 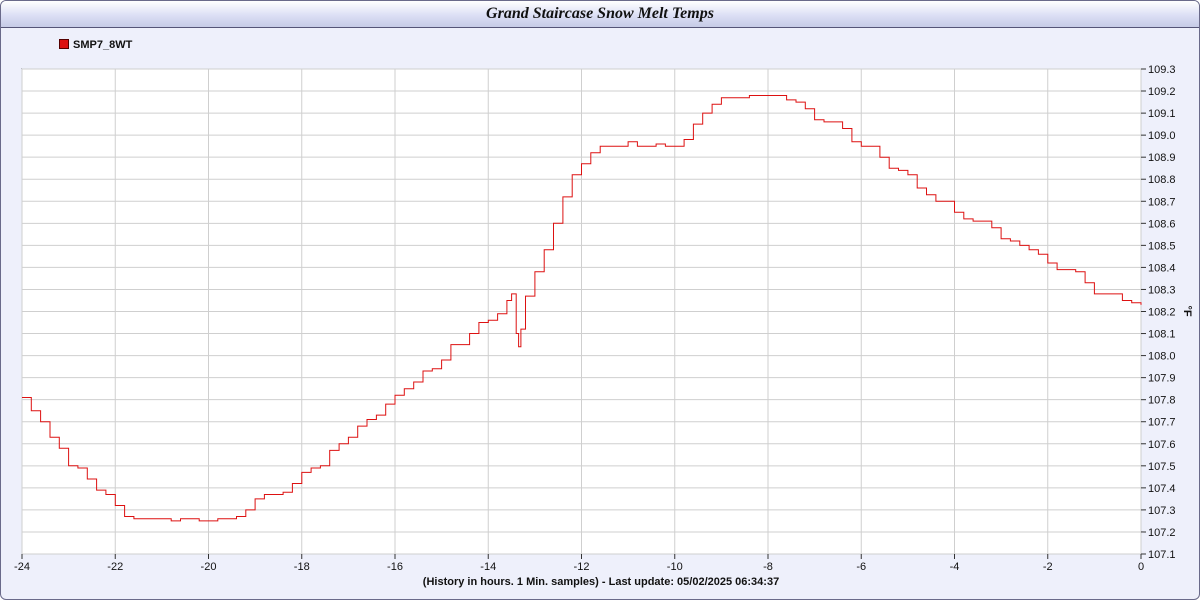 What do you see at coordinates (675, 567) in the screenshot?
I see `x-tick-label: -10` at bounding box center [675, 567].